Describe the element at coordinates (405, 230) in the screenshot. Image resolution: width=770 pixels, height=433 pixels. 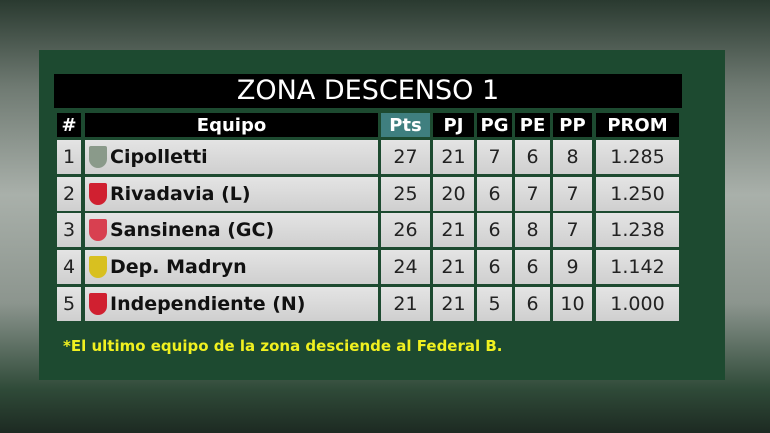
I see `row-3-points: 26` at that location.